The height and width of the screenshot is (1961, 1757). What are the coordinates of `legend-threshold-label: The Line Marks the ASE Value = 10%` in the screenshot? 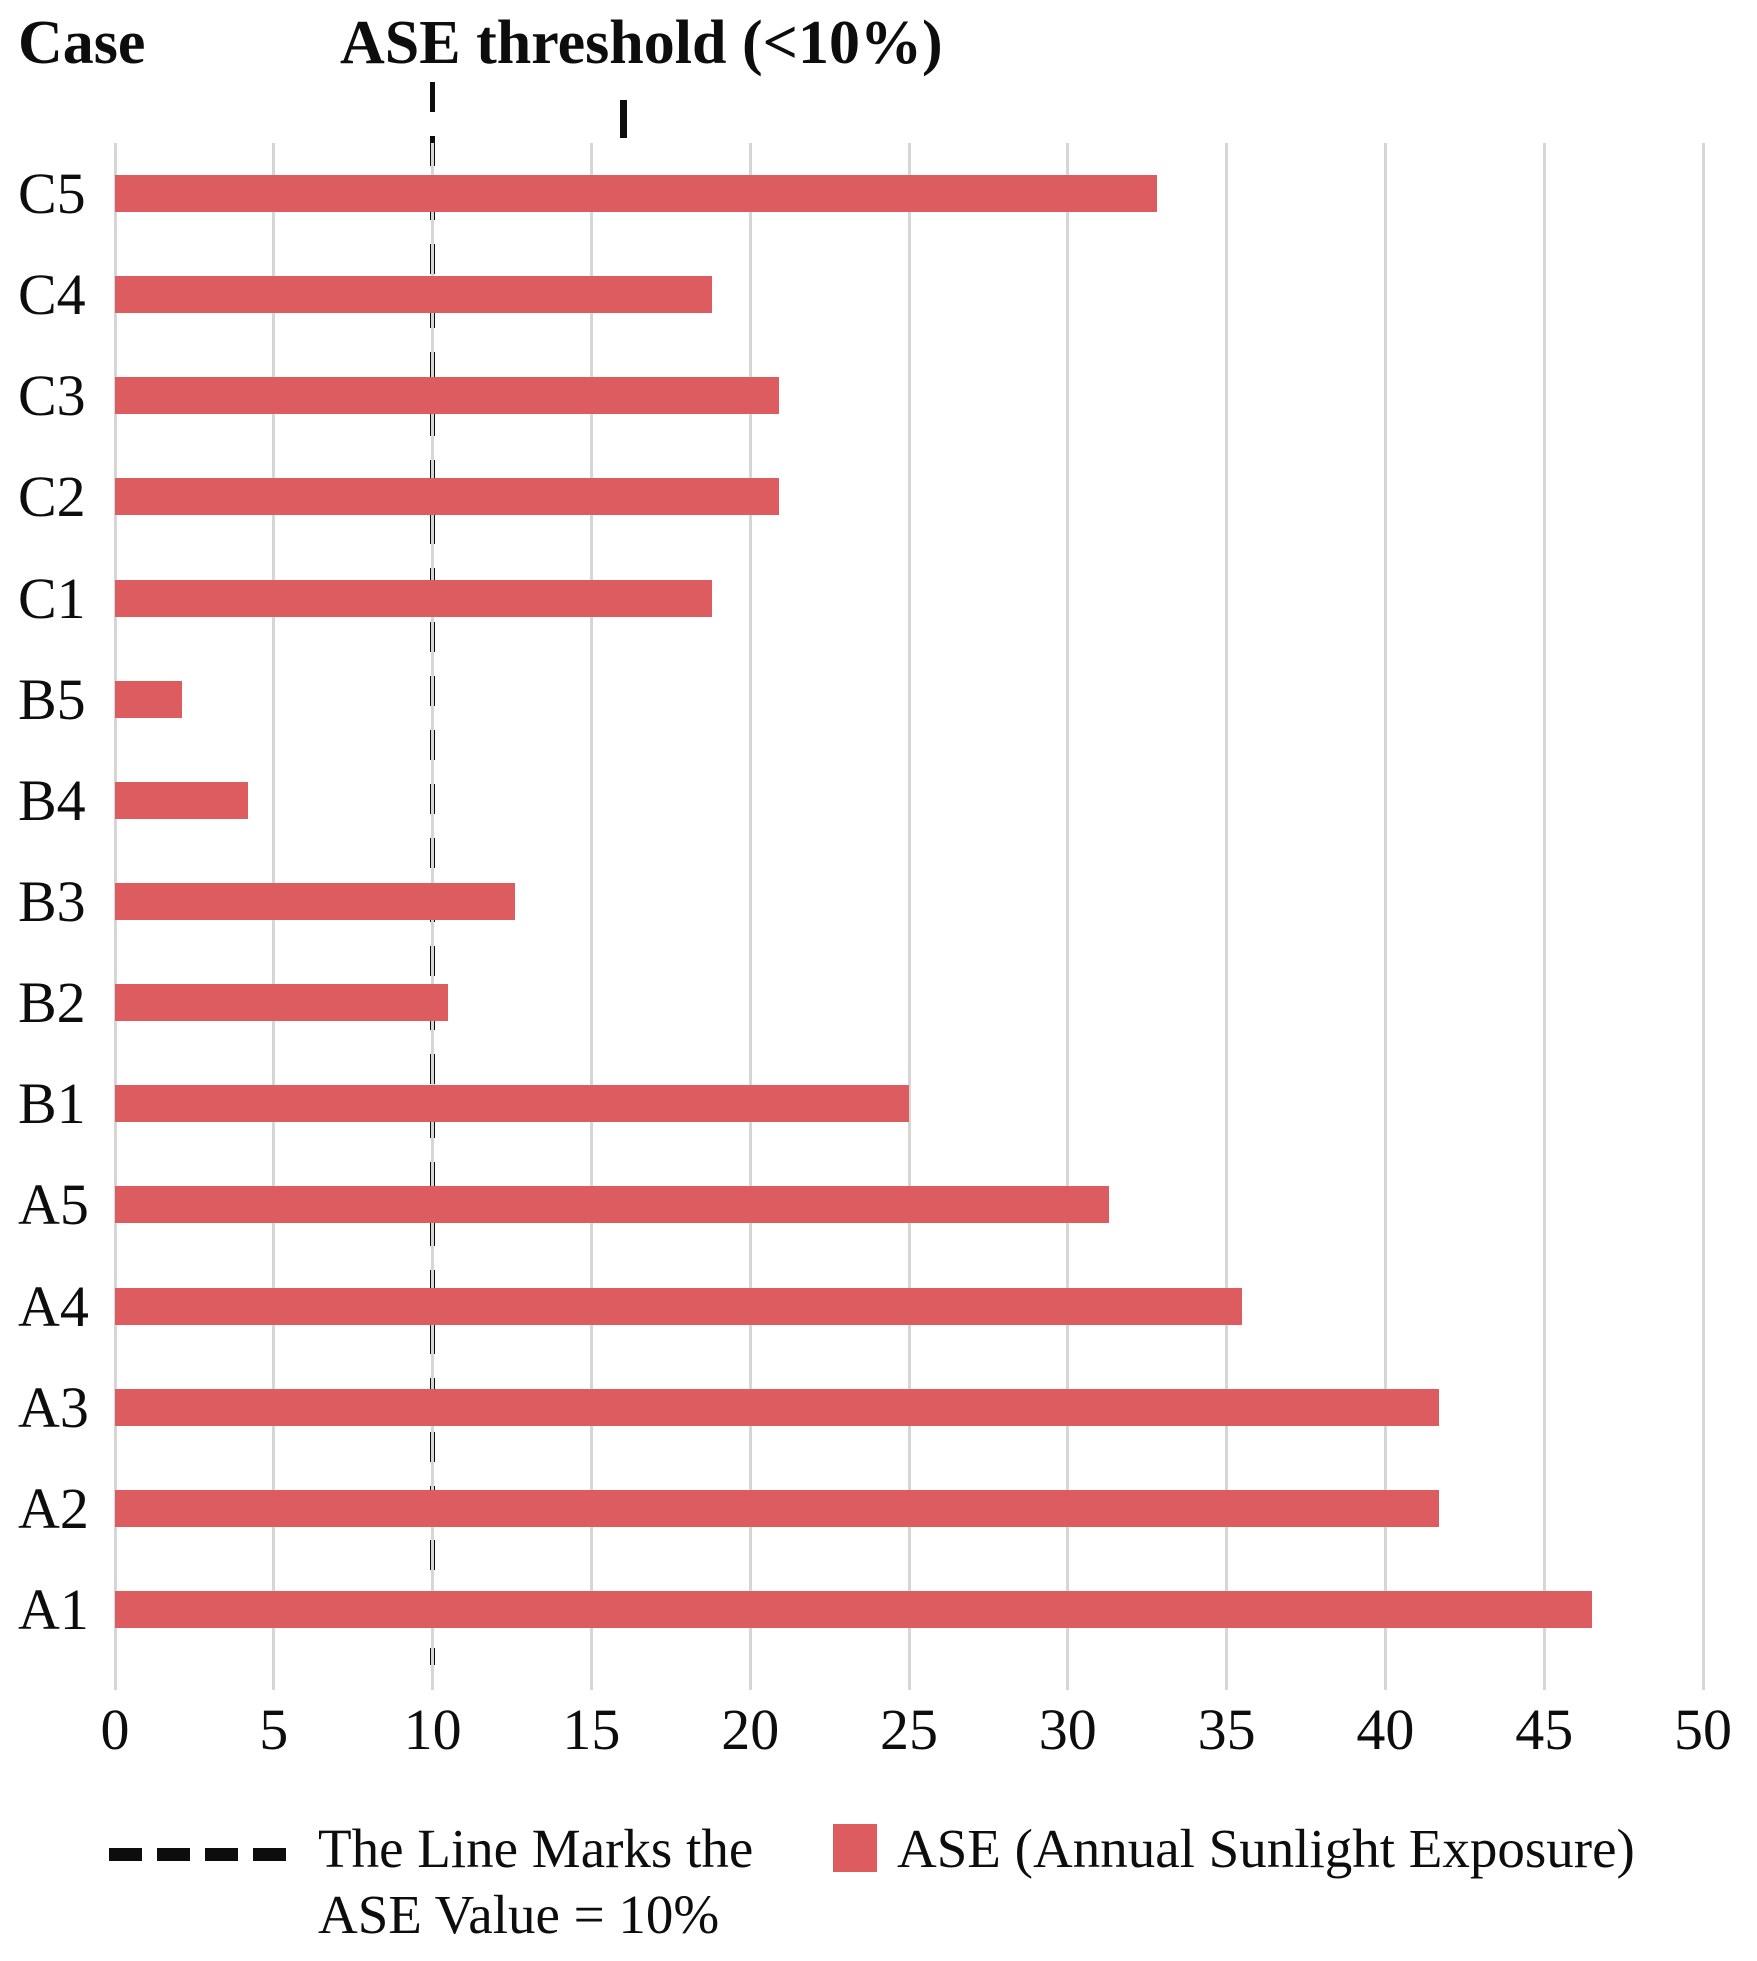 It's located at (535, 1882).